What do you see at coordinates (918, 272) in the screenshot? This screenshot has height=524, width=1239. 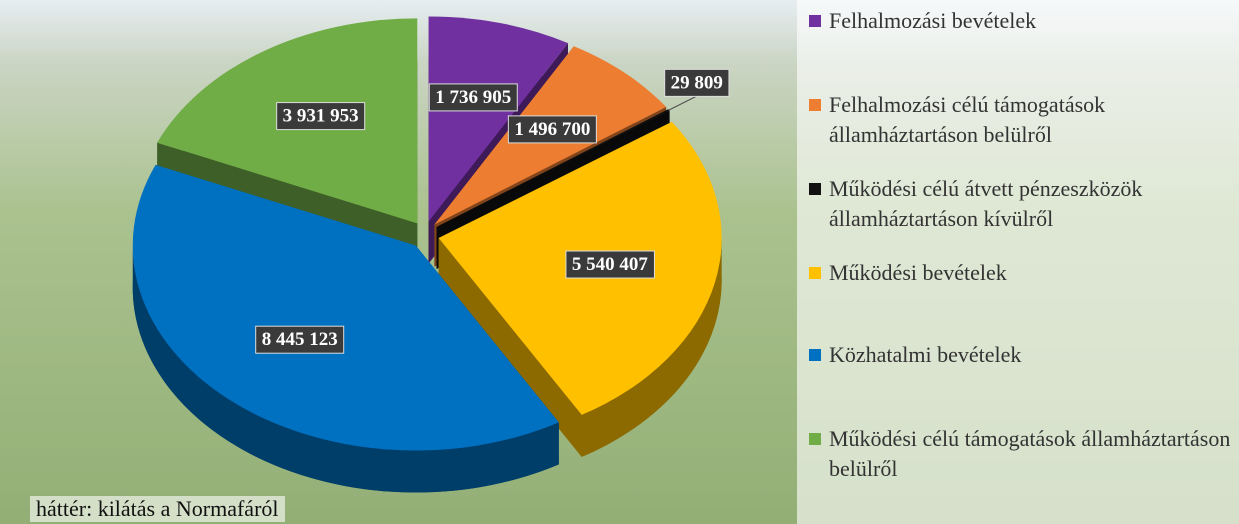 I see `legend-label: Működési bevételek` at bounding box center [918, 272].